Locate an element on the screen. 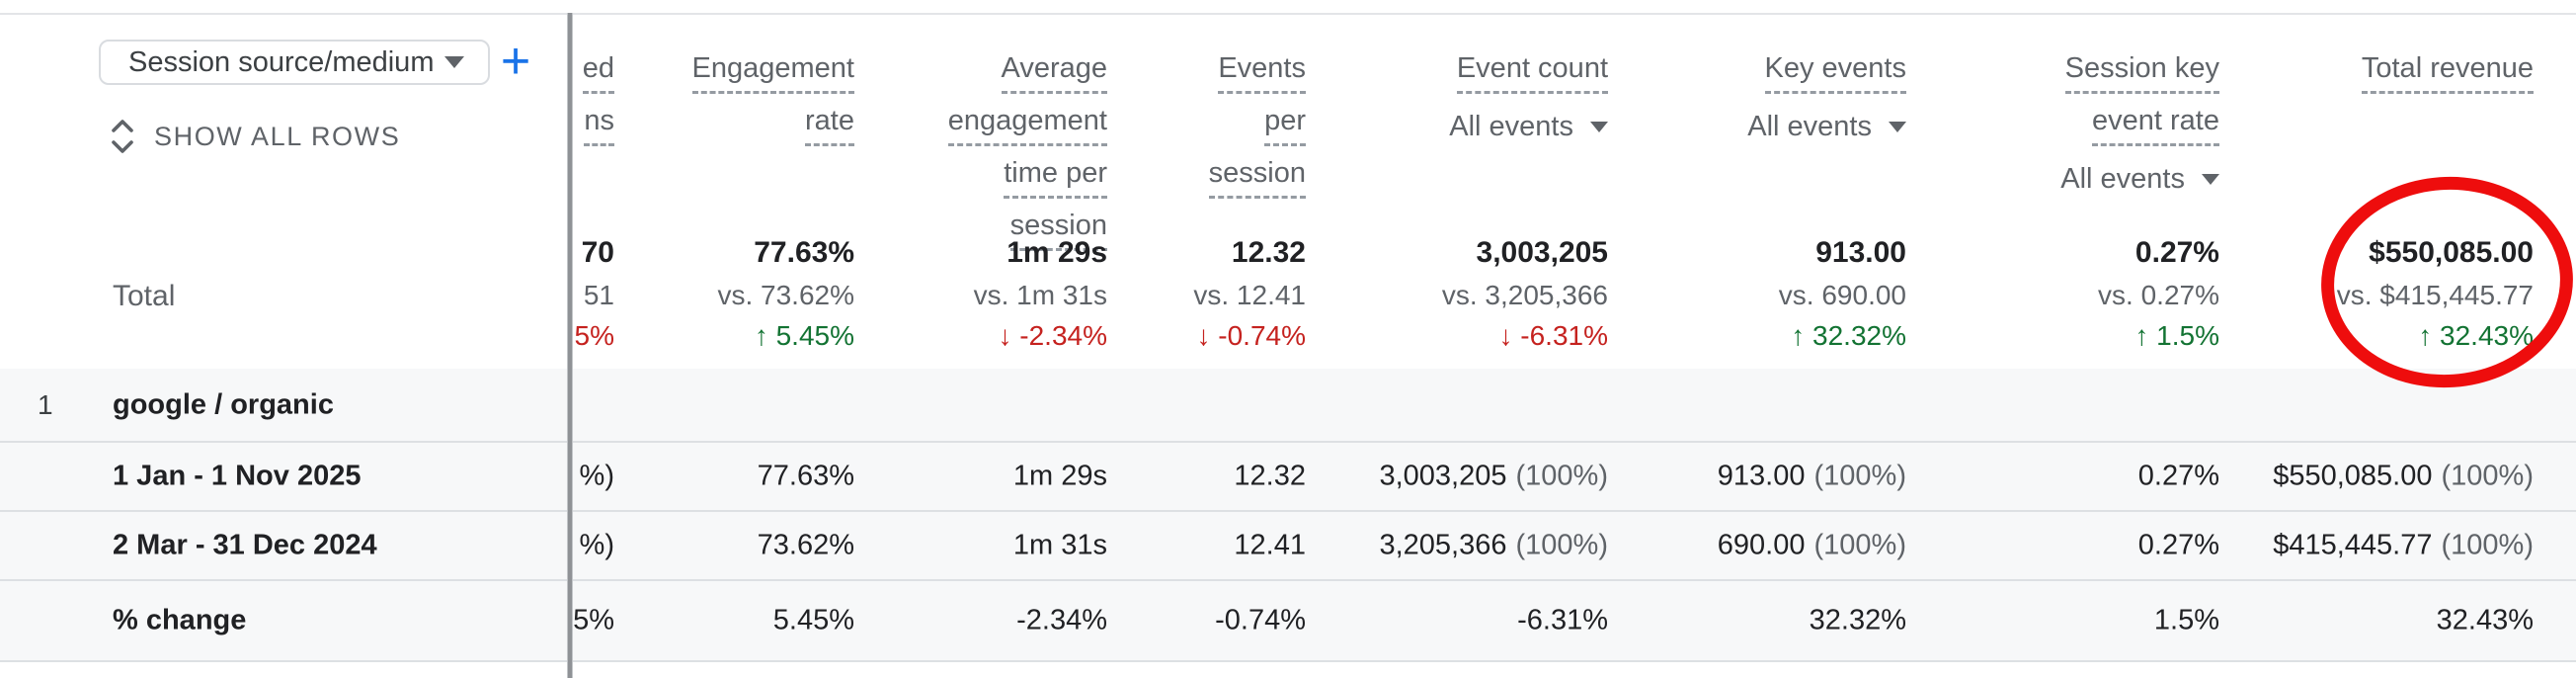 This screenshot has width=2576, height=678. date-range-label: 1 Jan - 1 Nov 2025 is located at coordinates (237, 476).